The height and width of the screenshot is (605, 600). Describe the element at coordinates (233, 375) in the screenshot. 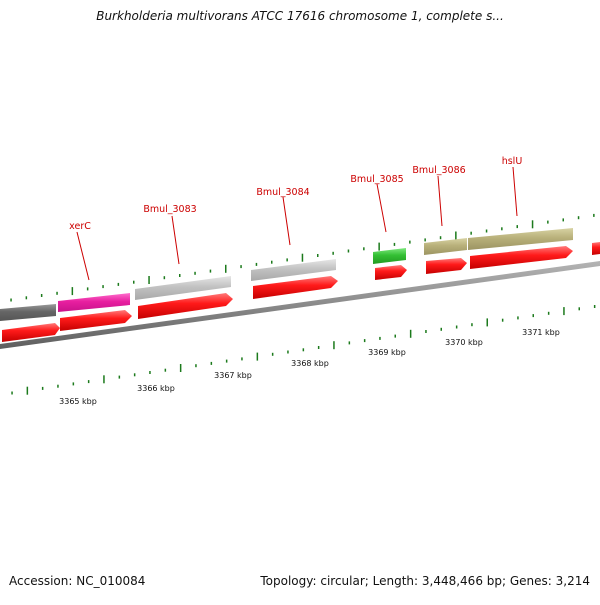

I see `ruler-label-3367: 3367 kbp` at that location.